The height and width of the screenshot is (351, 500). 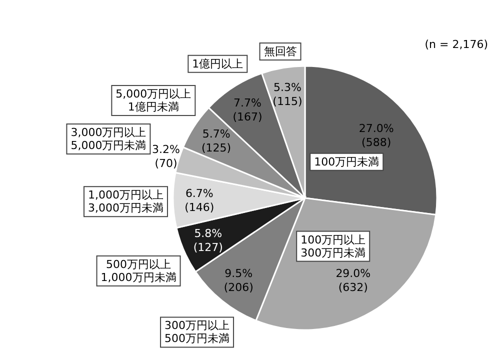 I want to click on slice-label: 3,000万円以上 5,000万円未満, so click(x=108, y=139).